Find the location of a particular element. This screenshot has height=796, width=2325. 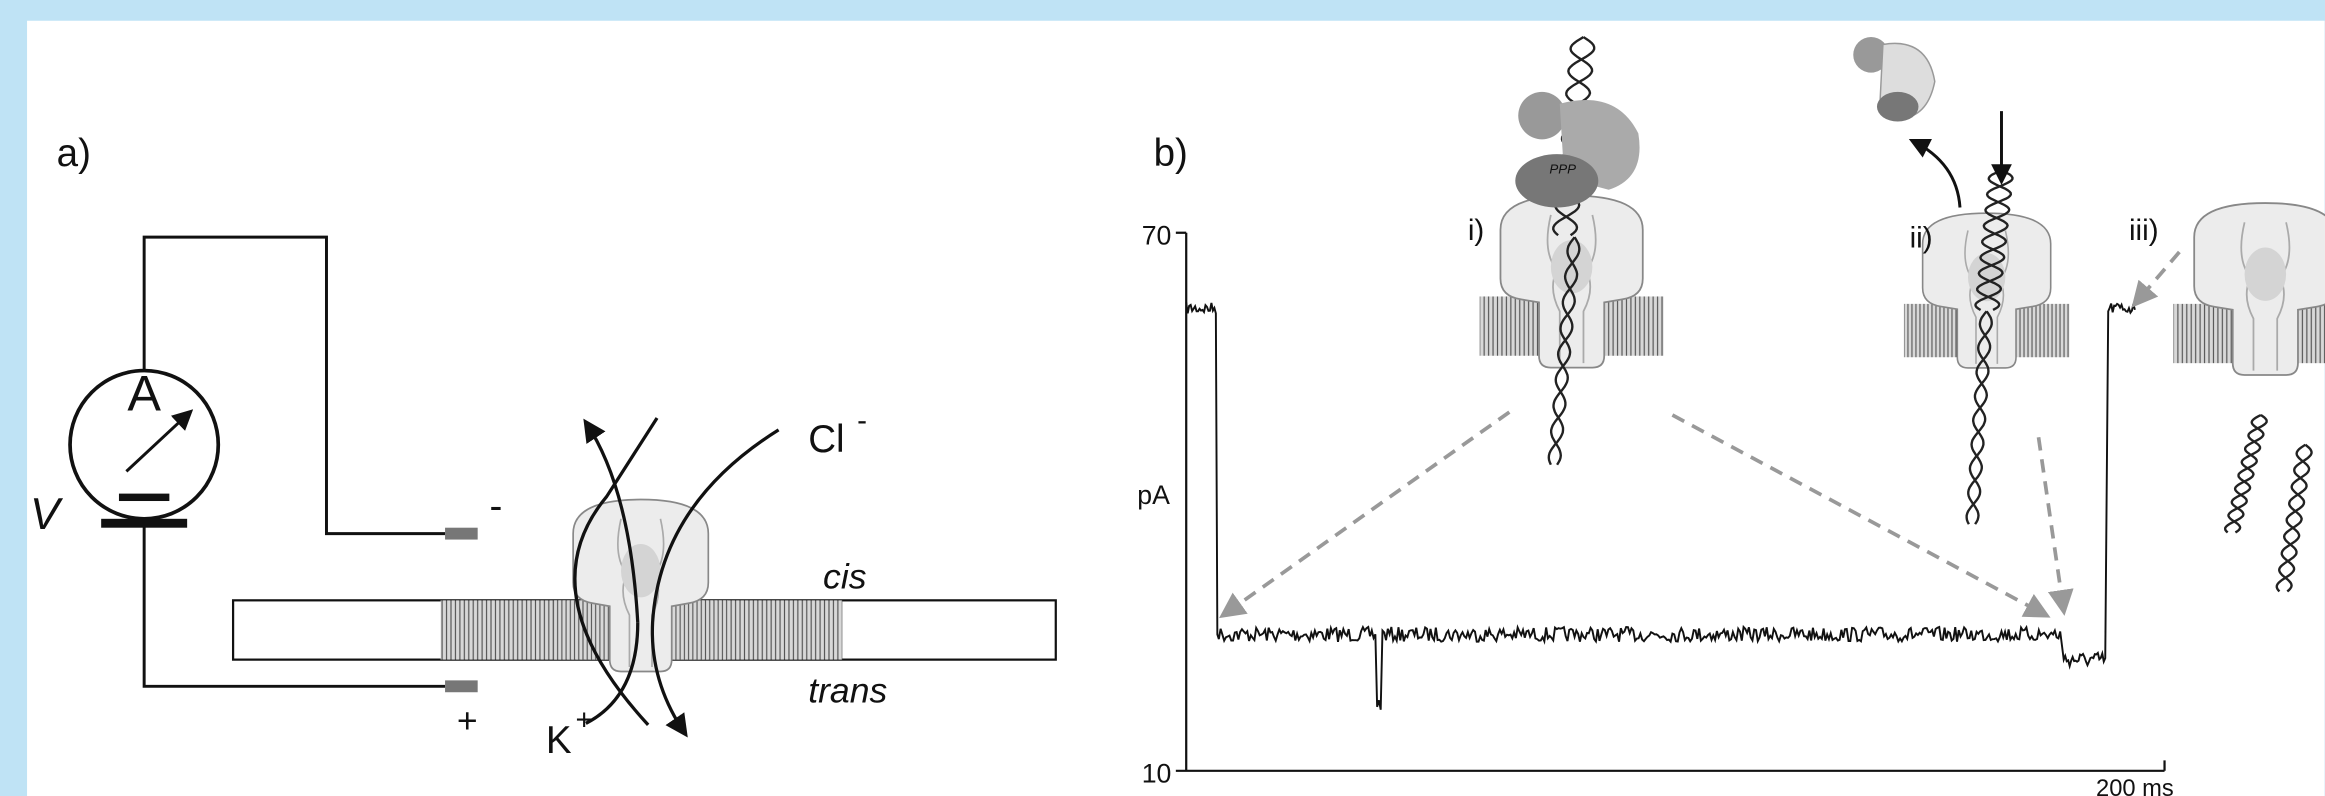

state-label: ii) is located at coordinates (1921, 238).